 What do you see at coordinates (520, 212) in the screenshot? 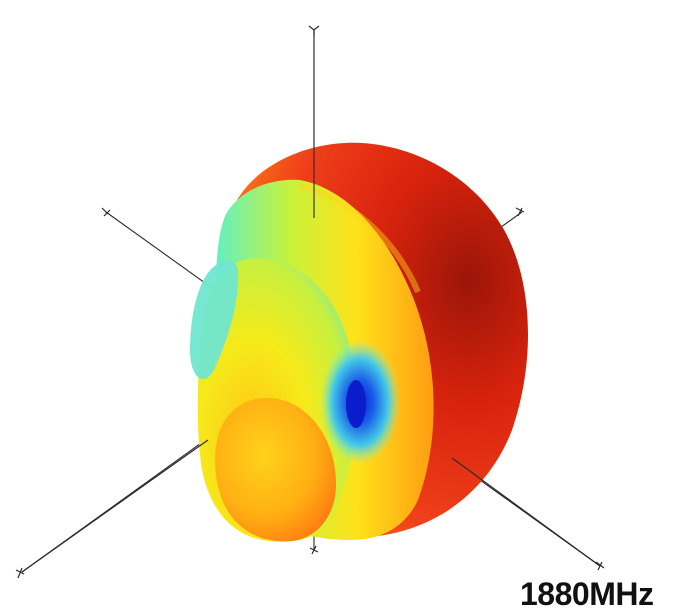
I see `axis-y-right-marker` at bounding box center [520, 212].